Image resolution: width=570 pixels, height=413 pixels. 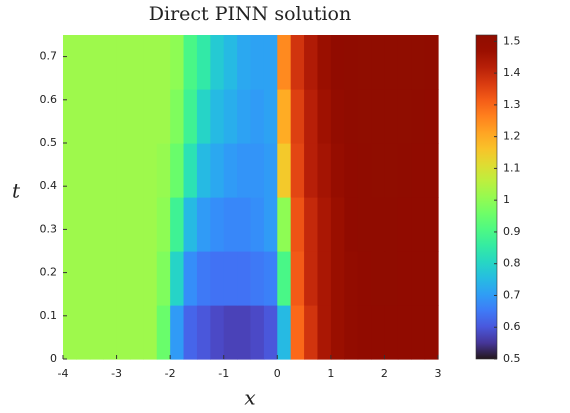 I want to click on x-tick-label: -3, so click(x=116, y=373).